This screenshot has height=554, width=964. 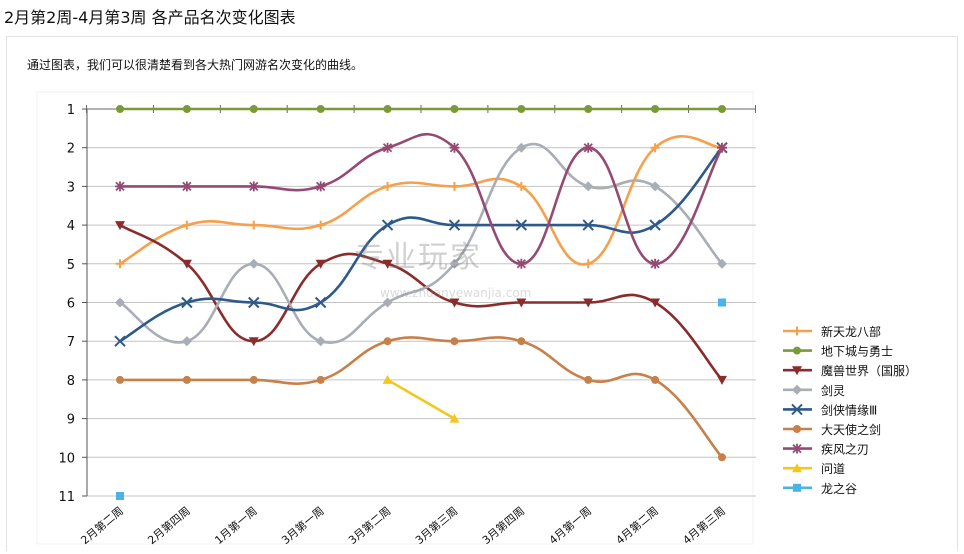 I want to click on y-tick-label: 5, so click(x=71, y=265).